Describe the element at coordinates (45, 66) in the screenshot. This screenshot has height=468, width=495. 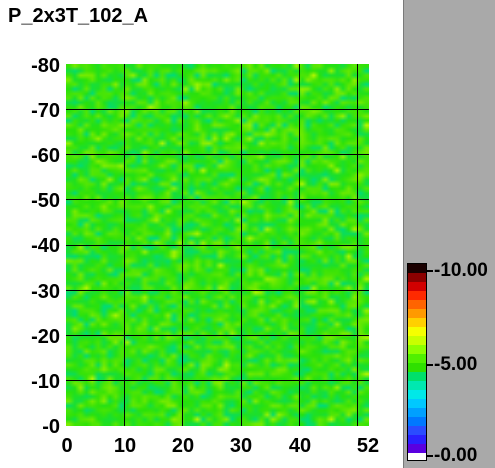
I see `y-tick-label: -80` at that location.